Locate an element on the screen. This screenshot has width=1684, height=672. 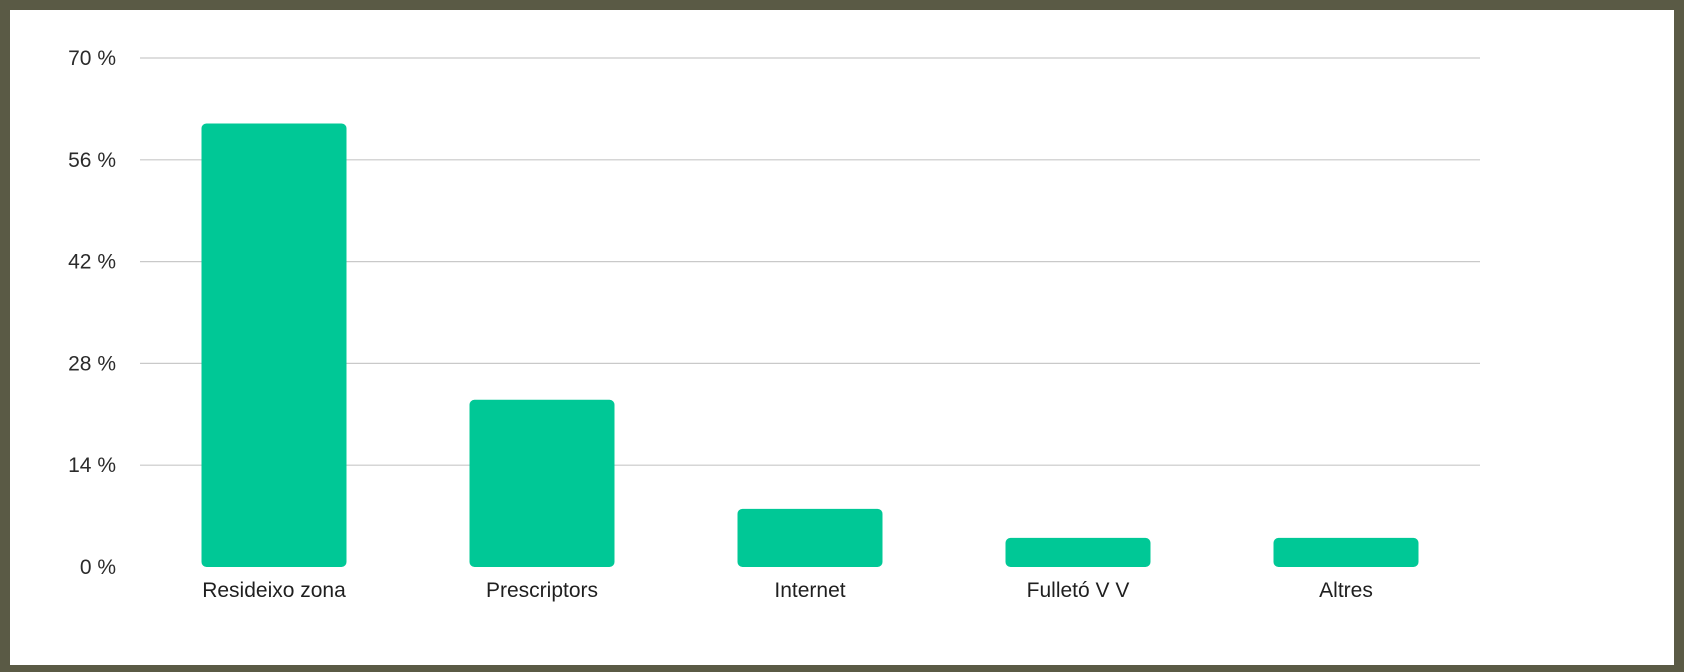
bar-altres is located at coordinates (1346, 552).